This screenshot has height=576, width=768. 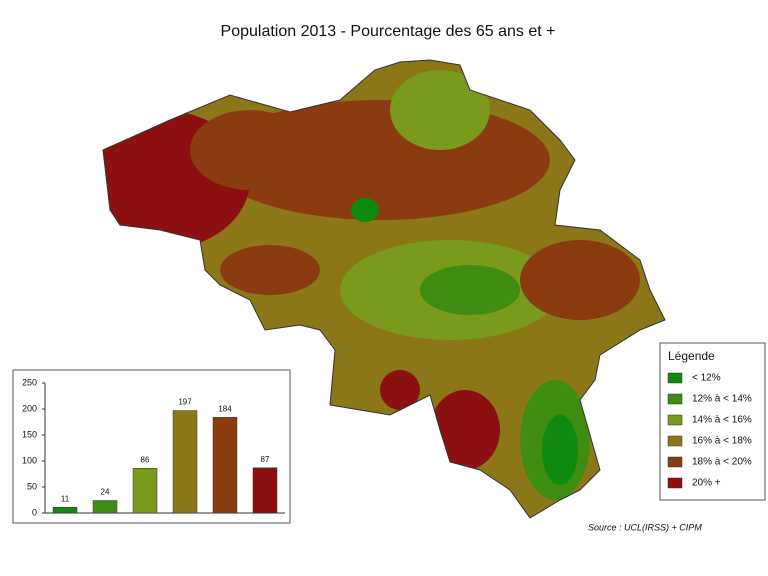 I want to click on y-tick-label: 200, so click(x=29, y=408).